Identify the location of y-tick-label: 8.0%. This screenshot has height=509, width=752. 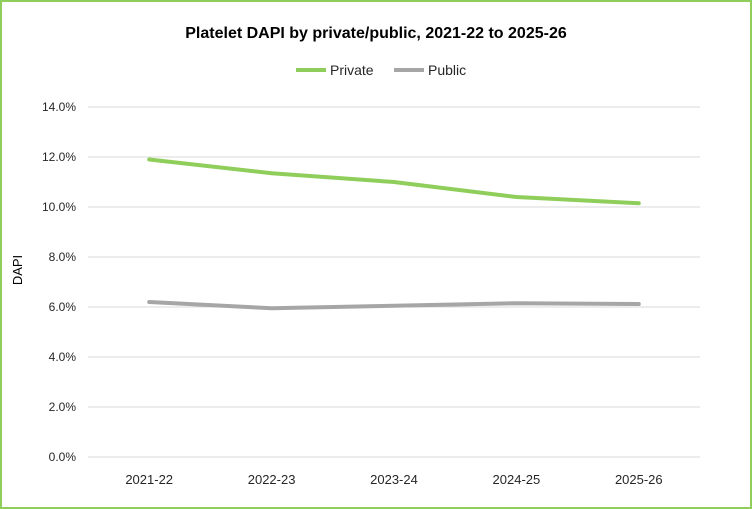
(63, 257).